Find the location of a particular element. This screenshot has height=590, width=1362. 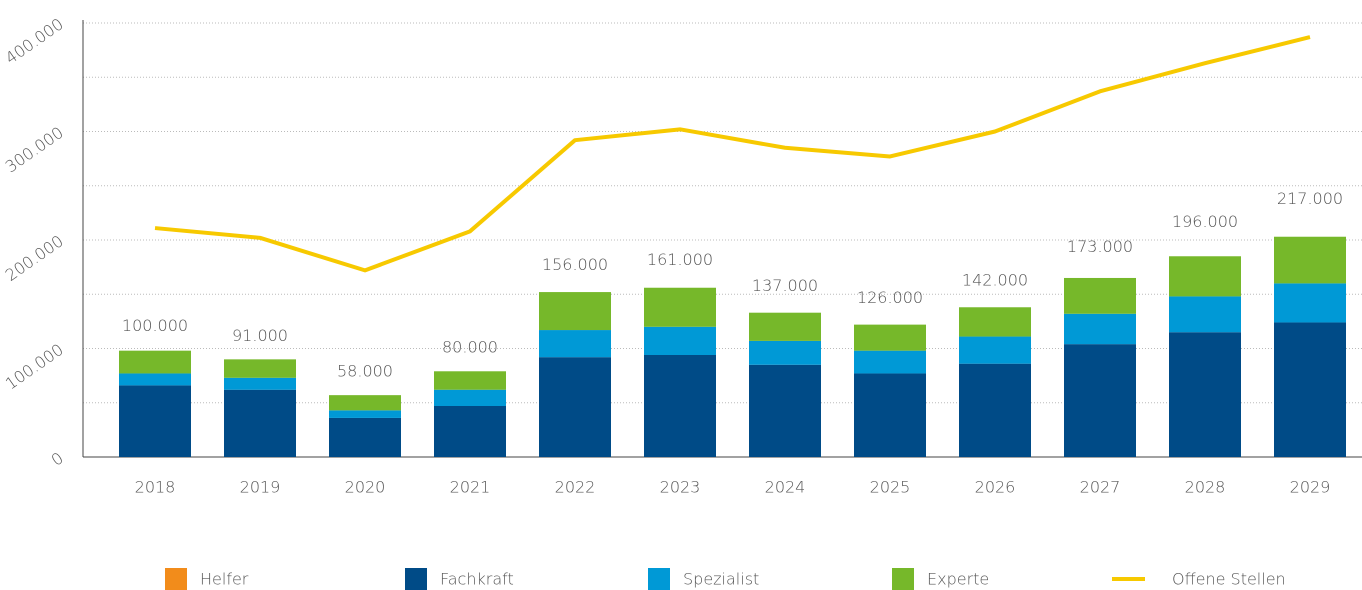

x-tick-label: 2024 is located at coordinates (785, 487).